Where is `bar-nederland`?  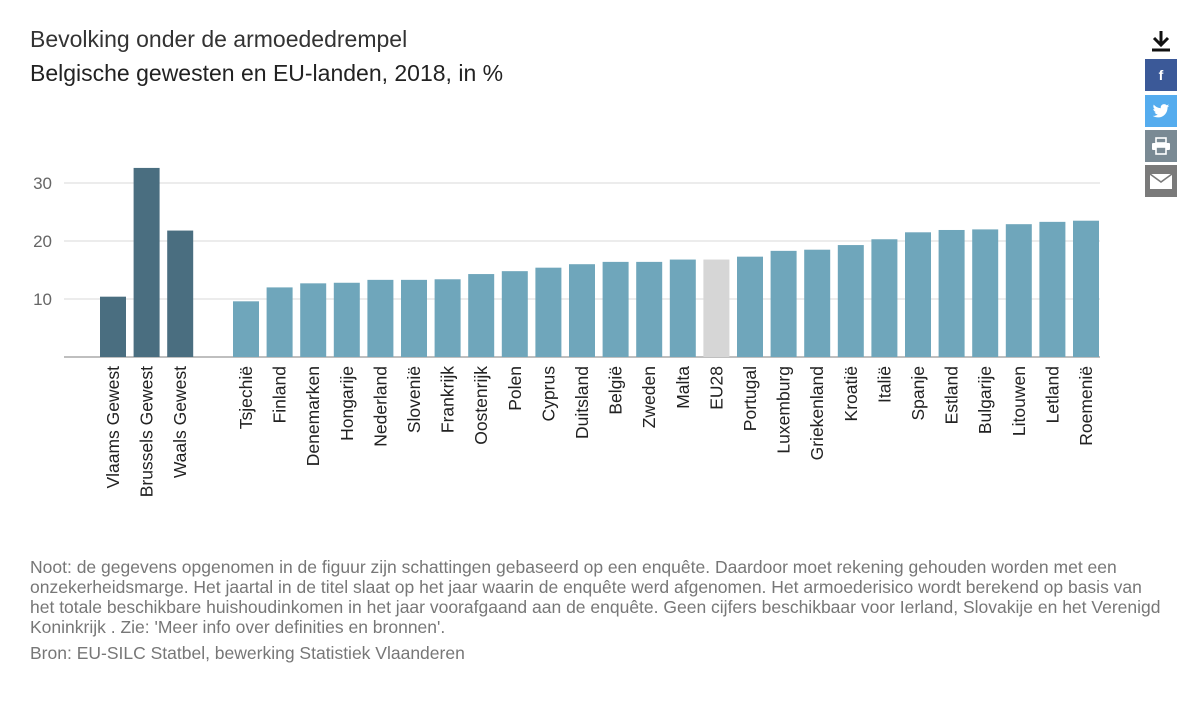 bar-nederland is located at coordinates (380, 318).